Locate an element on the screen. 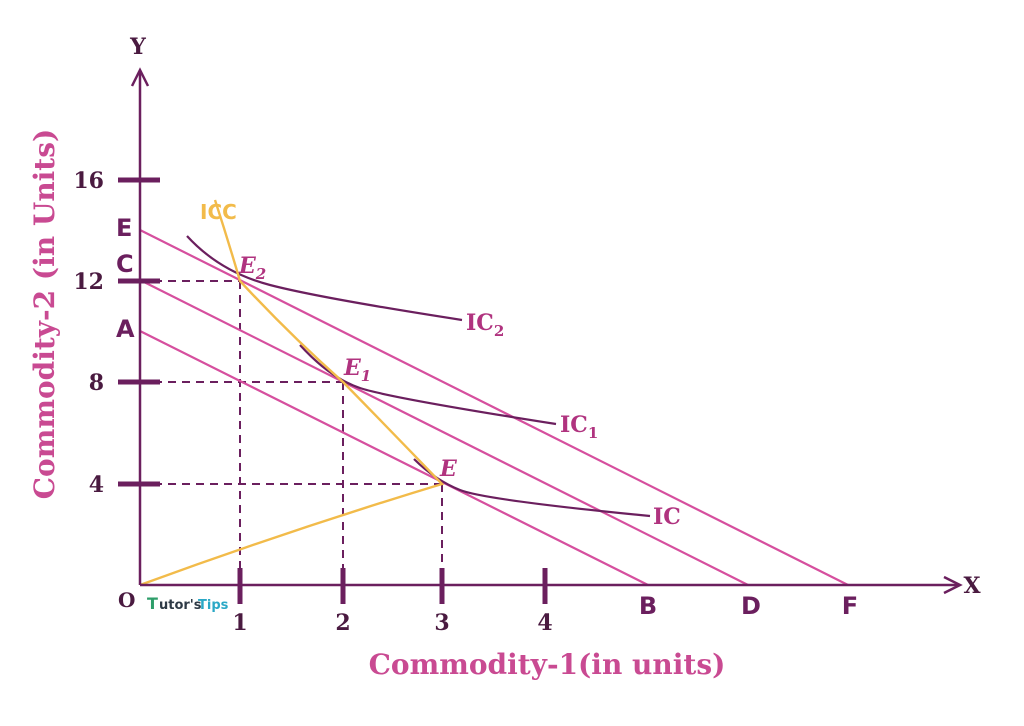 Image resolution: width=1024 pixels, height=726 pixels. x-ticks is located at coordinates (392, 586).